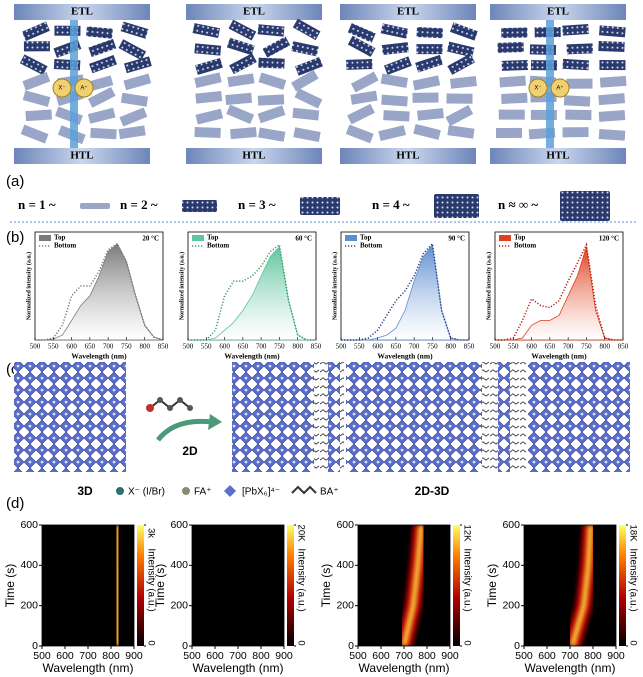 The width and height of the screenshot is (643, 677). I want to click on heat, so click(117, 585).